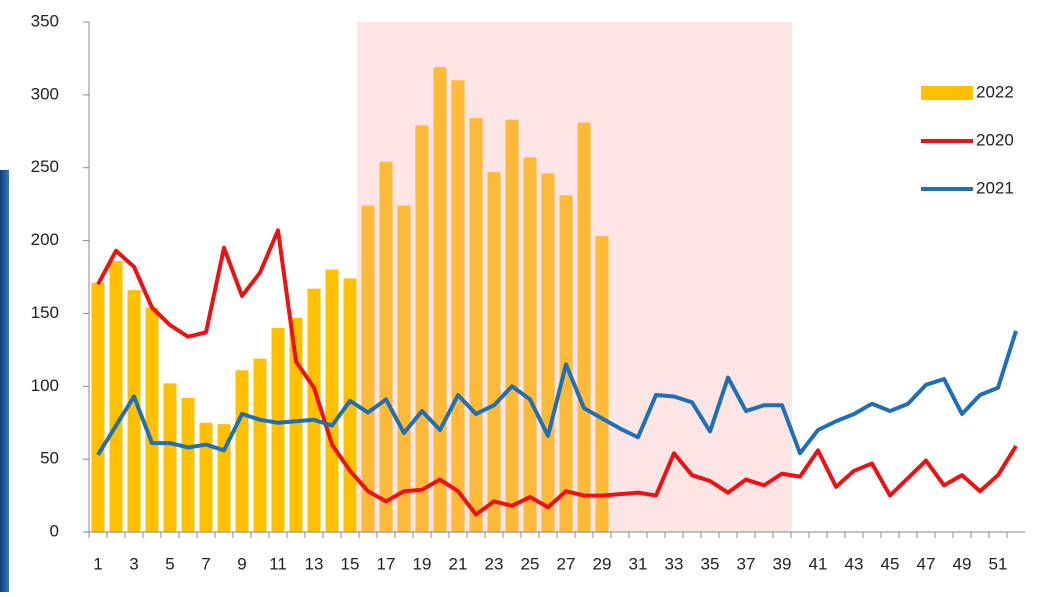  What do you see at coordinates (710, 563) in the screenshot?
I see `x-tick-label: 35` at bounding box center [710, 563].